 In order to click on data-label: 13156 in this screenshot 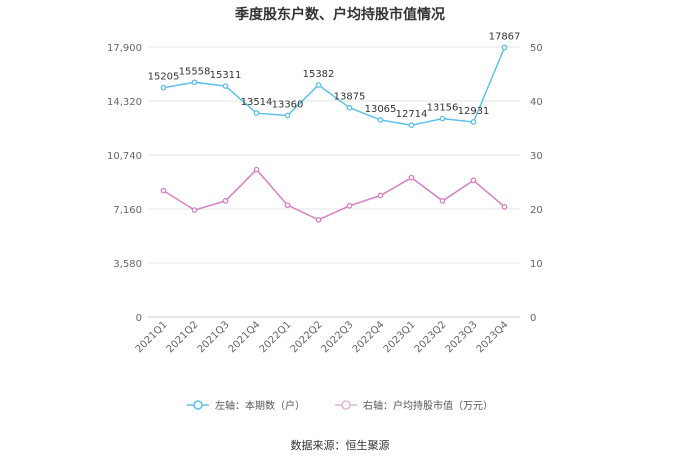, I will do `click(443, 108)`.